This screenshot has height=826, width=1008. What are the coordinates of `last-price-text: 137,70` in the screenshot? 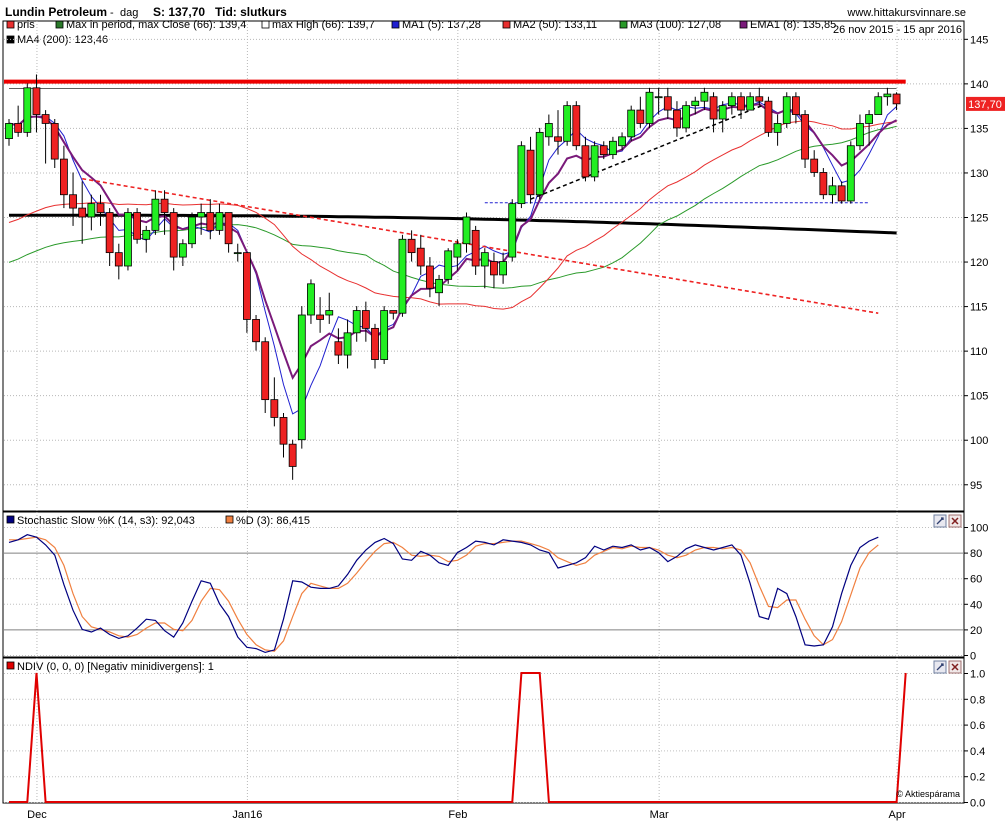 It's located at (985, 105).